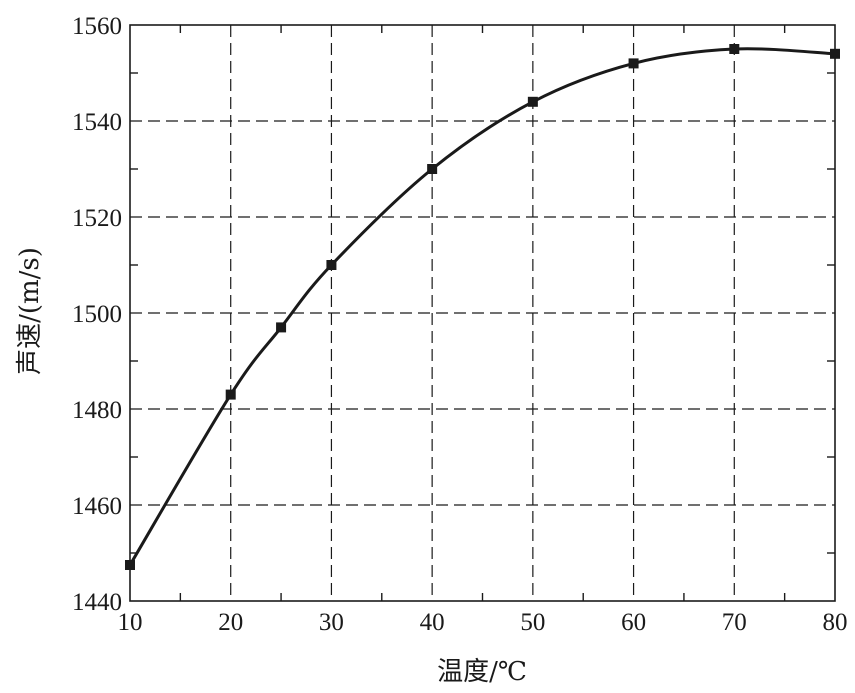 The height and width of the screenshot is (693, 855). I want to click on x-tick-labels: 10 20 30 40 50 60 70 80, so click(483, 622).